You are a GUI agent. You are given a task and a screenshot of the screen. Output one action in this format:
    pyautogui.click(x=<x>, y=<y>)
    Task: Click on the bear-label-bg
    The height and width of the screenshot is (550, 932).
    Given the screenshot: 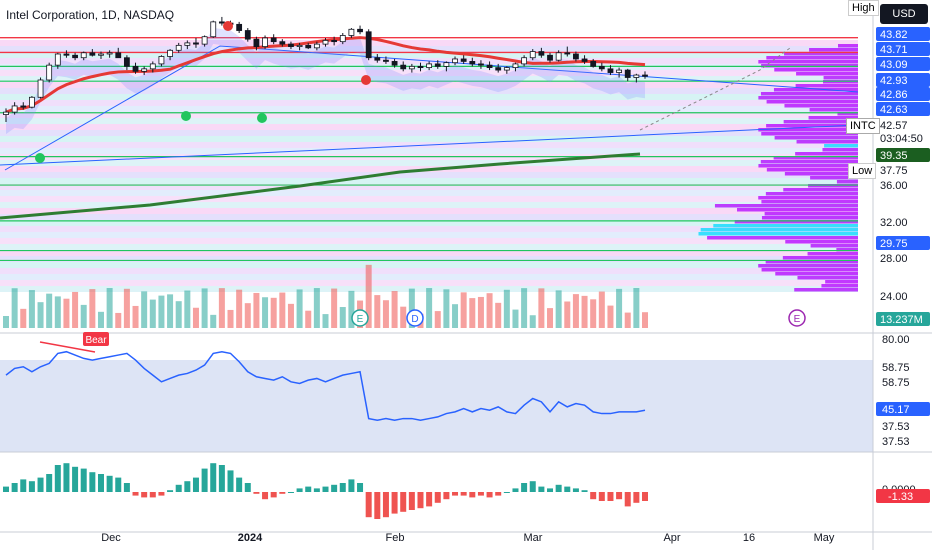 What is the action you would take?
    pyautogui.click(x=96, y=339)
    